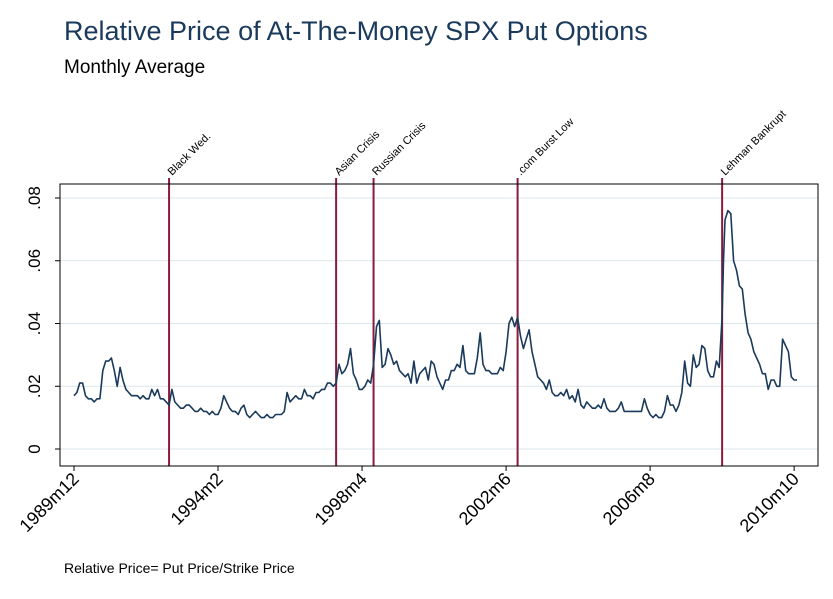 The width and height of the screenshot is (833, 599). Describe the element at coordinates (197, 499) in the screenshot. I see `x-tick-label: 1994m2` at that location.